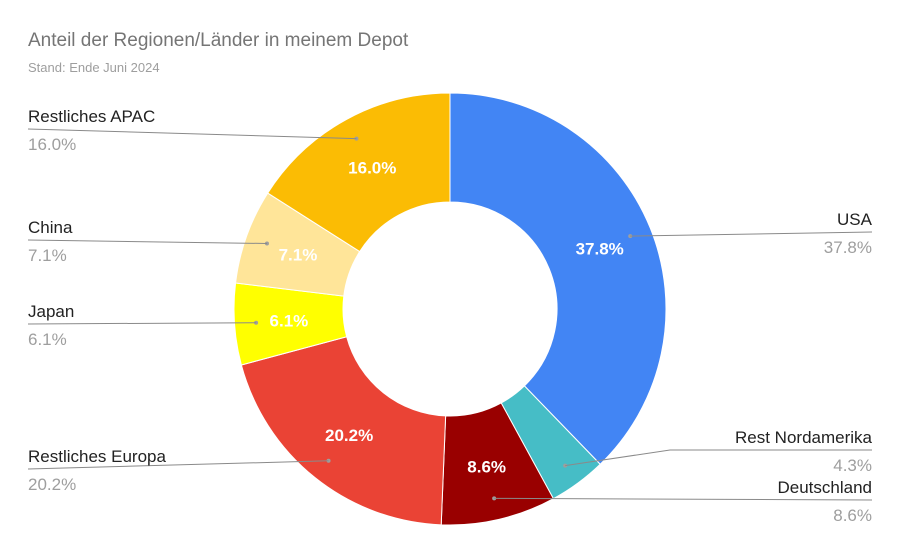 Image resolution: width=900 pixels, height=553 pixels. Describe the element at coordinates (855, 219) in the screenshot. I see `legend-name-usa: USA` at that location.